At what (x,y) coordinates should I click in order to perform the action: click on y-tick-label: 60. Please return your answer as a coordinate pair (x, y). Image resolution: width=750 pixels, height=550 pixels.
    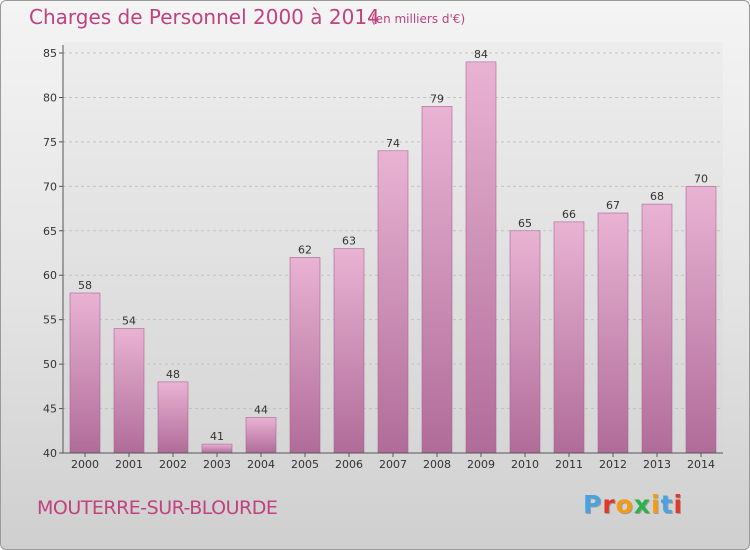
    Looking at the image, I should click on (50, 275).